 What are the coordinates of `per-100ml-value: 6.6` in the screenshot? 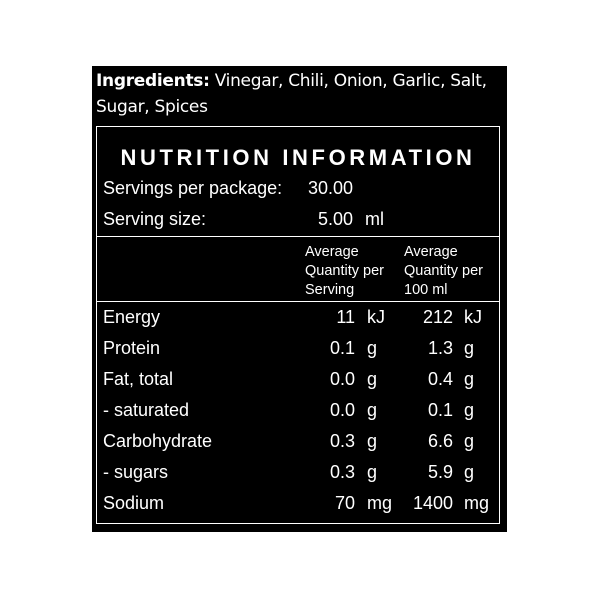 It's located at (440, 441).